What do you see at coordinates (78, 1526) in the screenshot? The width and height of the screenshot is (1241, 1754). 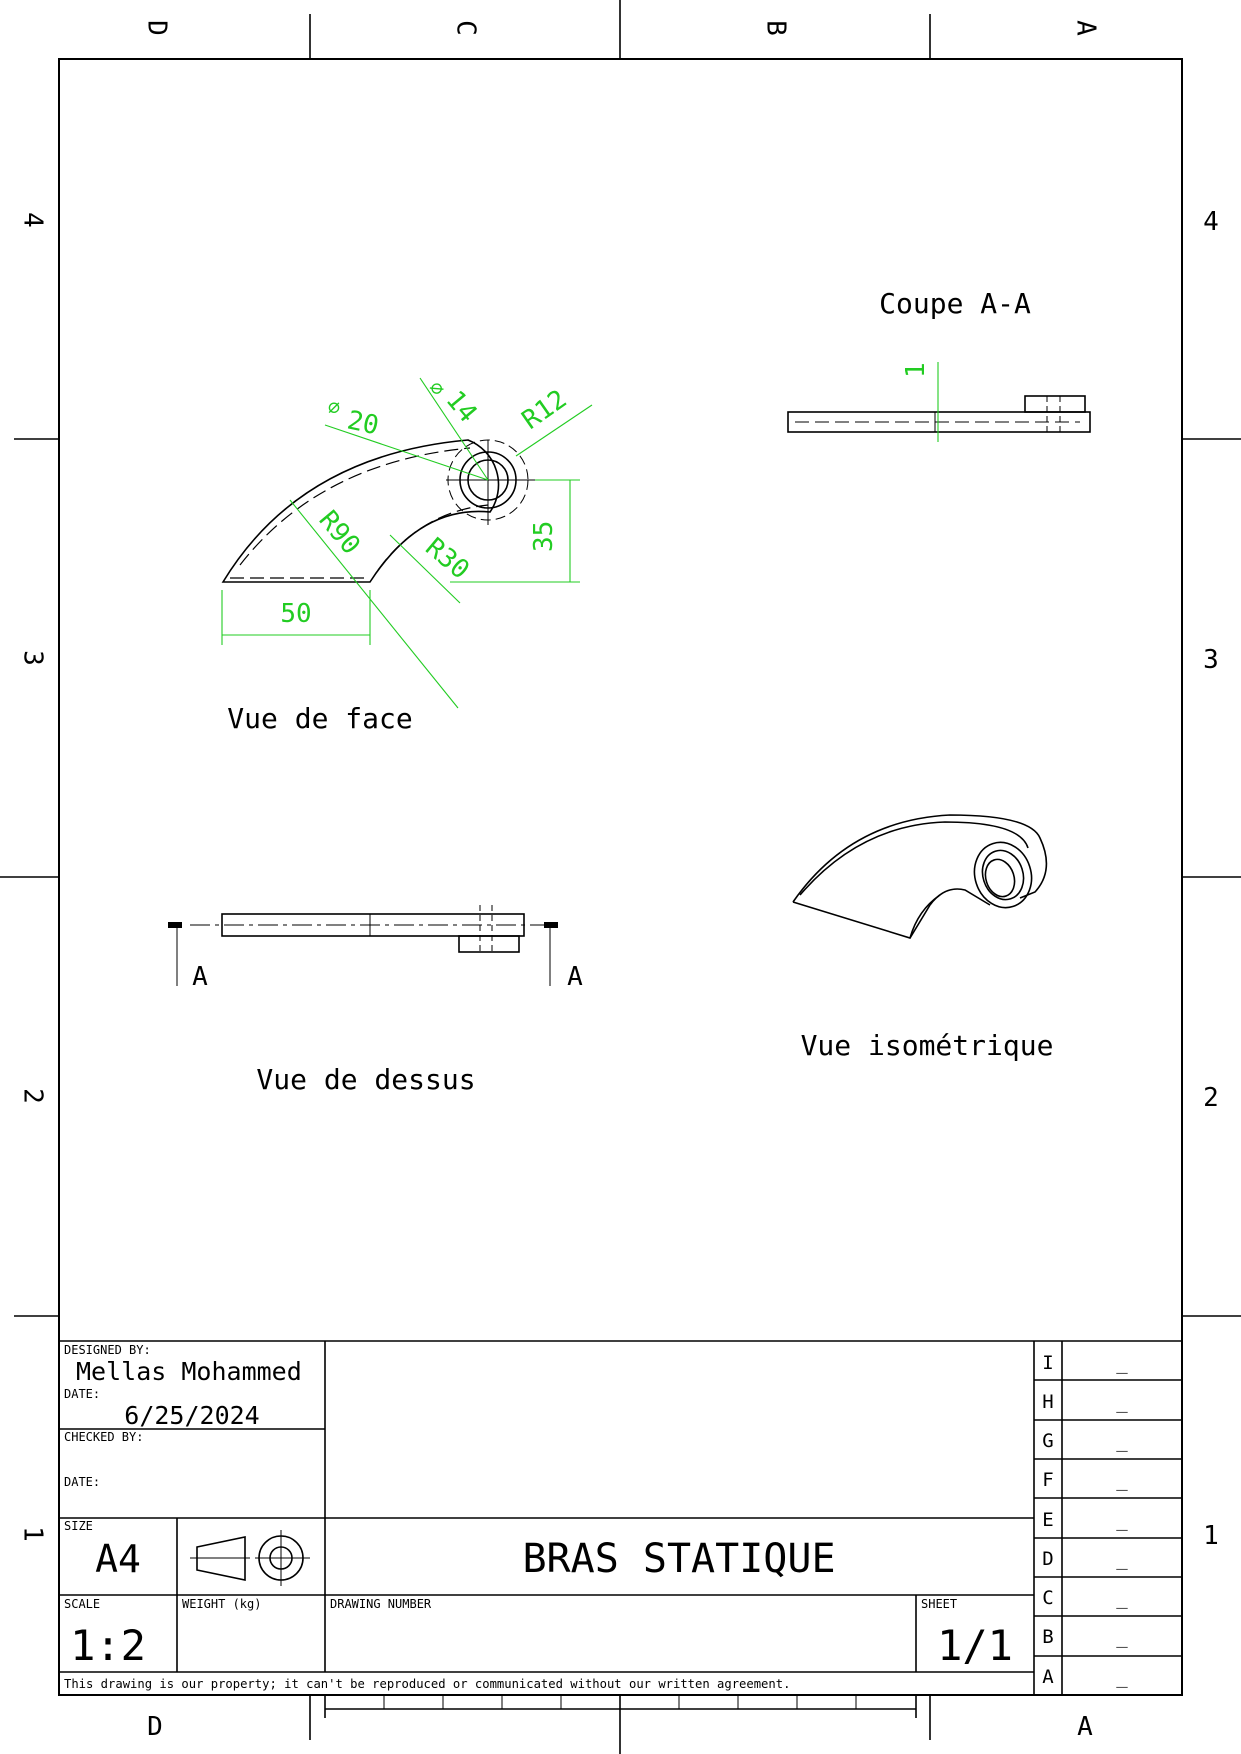 I see `size-label: SIZE` at bounding box center [78, 1526].